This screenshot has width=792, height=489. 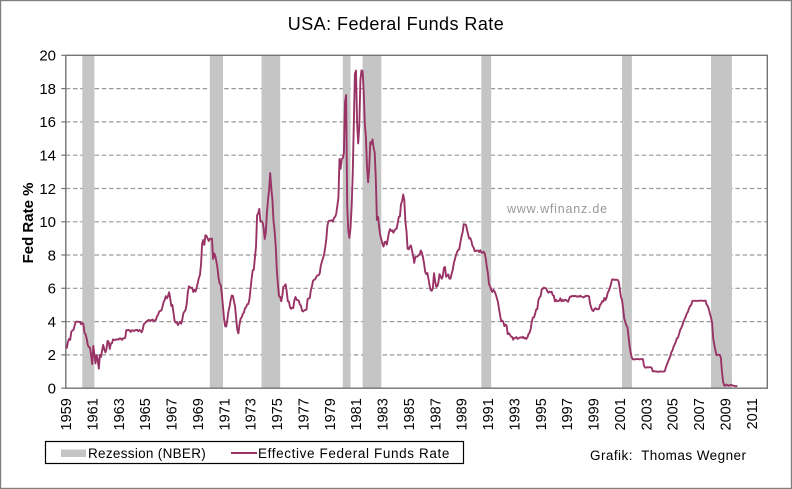 What do you see at coordinates (52, 389) in the screenshot?
I see `svg-text: 0` at bounding box center [52, 389].